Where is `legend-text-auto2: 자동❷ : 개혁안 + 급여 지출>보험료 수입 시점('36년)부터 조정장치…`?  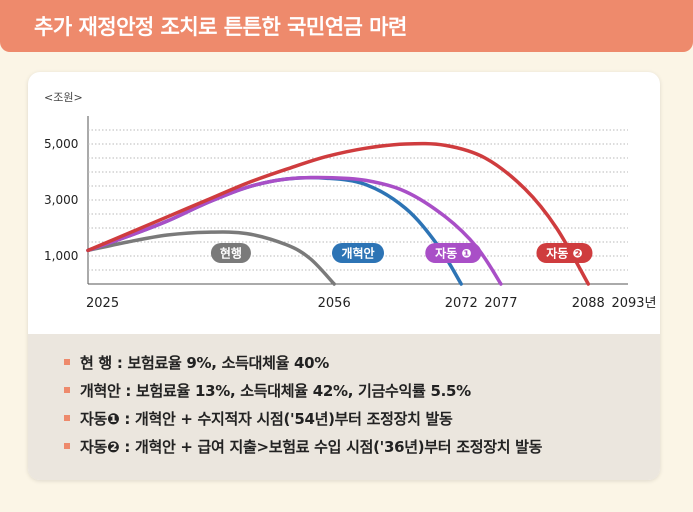
legend-text-auto2: 자동❷ : 개혁안 + 급여 지출>보험료 수입 시점('36년)부터 조정장치… is located at coordinates (311, 446).